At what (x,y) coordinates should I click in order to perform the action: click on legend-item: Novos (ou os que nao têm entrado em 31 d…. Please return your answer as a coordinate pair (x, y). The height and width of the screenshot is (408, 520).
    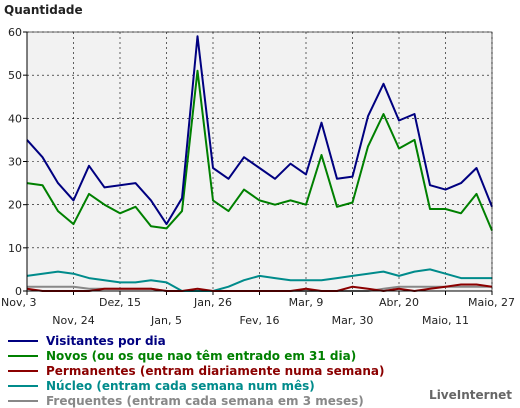
    Looking at the image, I should click on (196, 355).